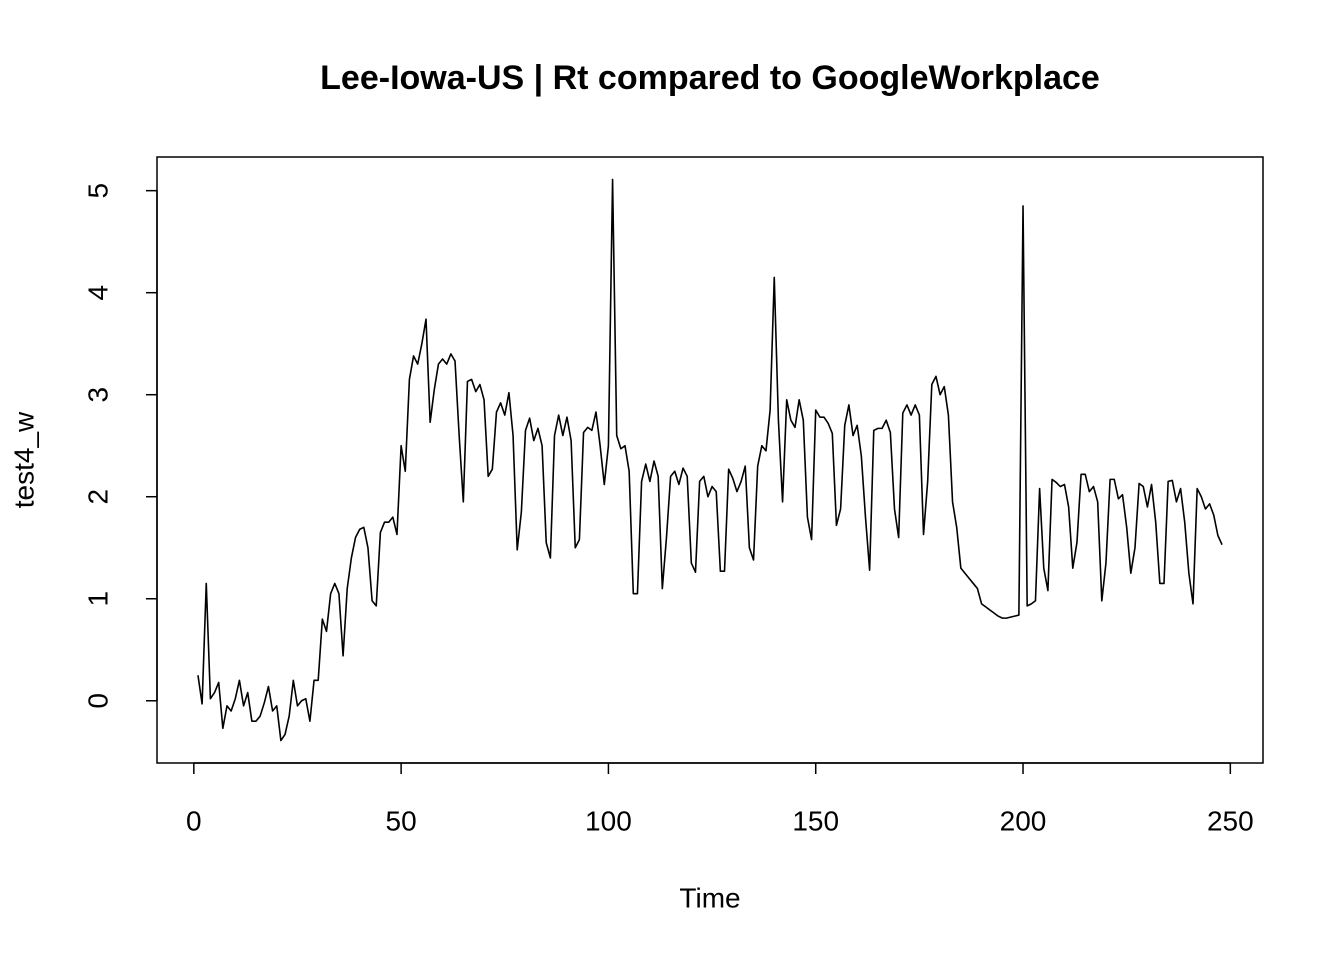  I want to click on y-tick-label: 4, so click(97, 293).